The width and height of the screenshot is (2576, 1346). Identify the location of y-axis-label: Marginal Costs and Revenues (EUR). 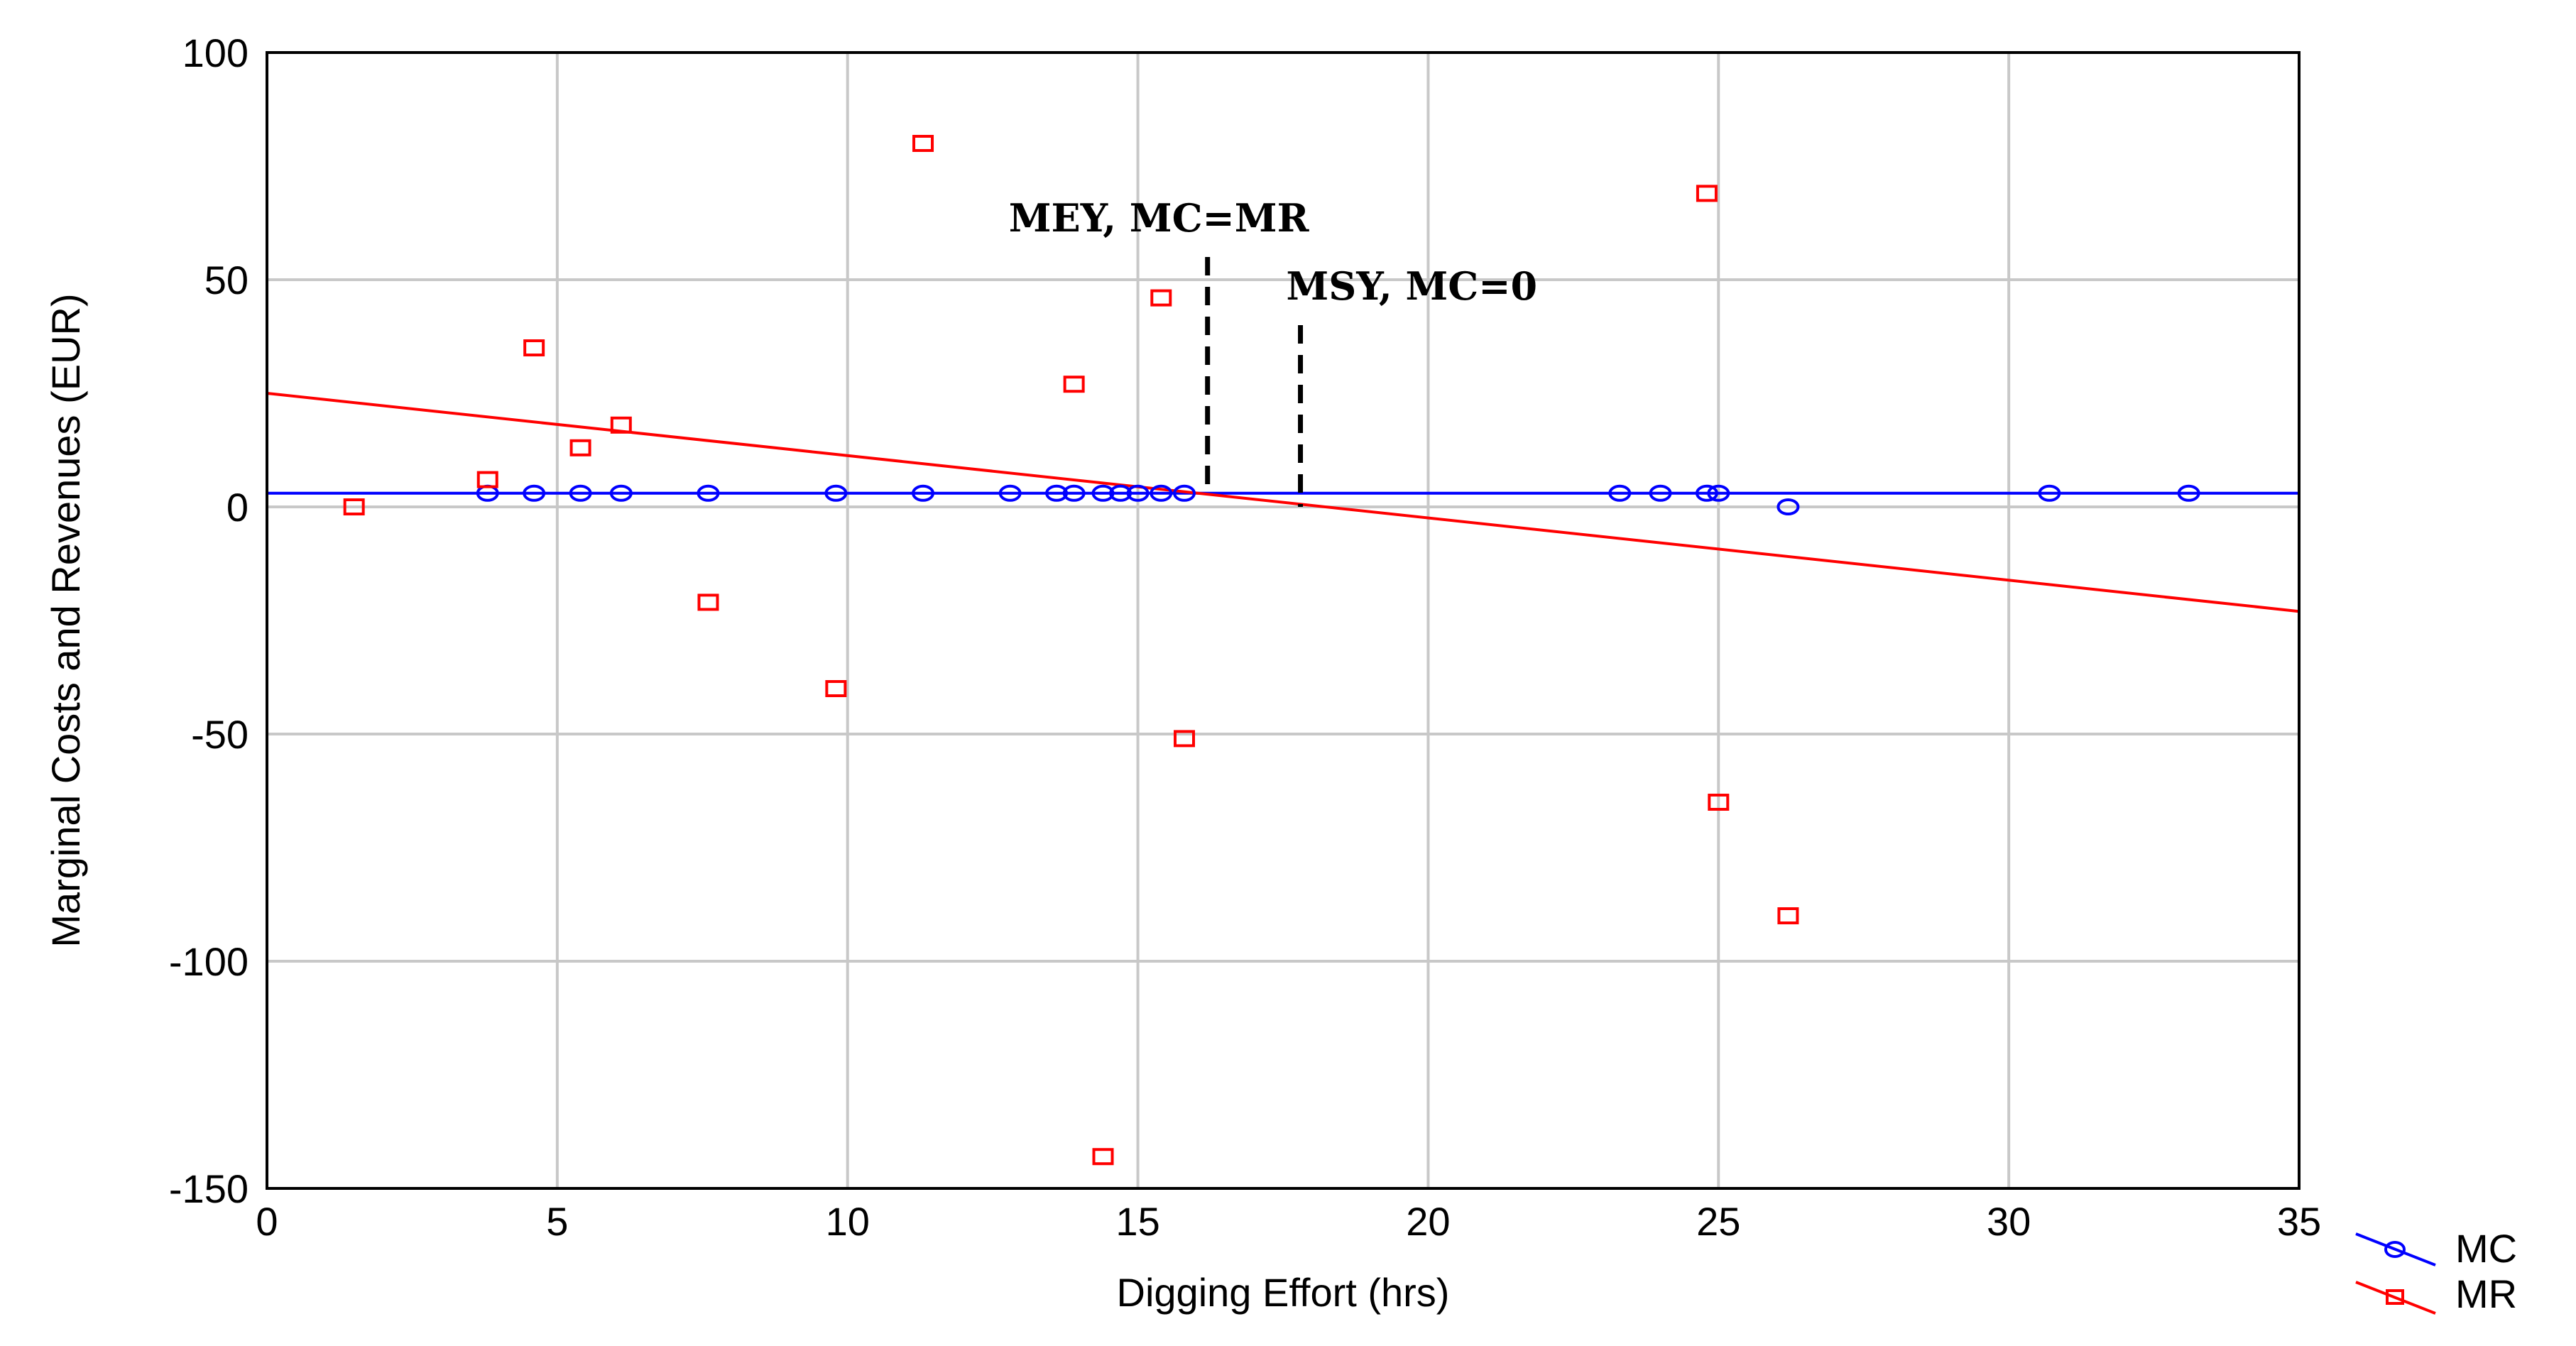
(65, 620).